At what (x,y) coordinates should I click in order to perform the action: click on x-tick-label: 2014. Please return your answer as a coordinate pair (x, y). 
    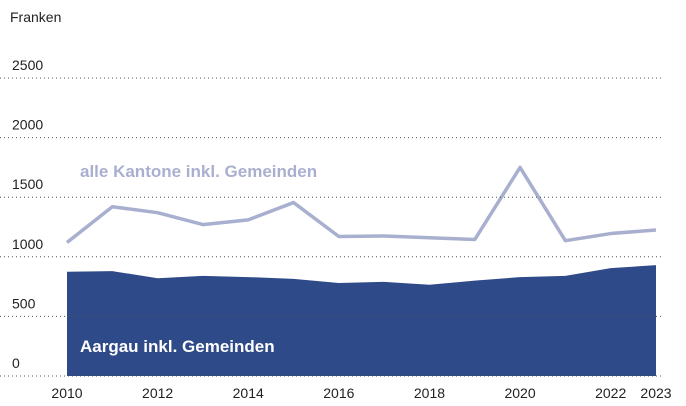
    Looking at the image, I should click on (248, 393).